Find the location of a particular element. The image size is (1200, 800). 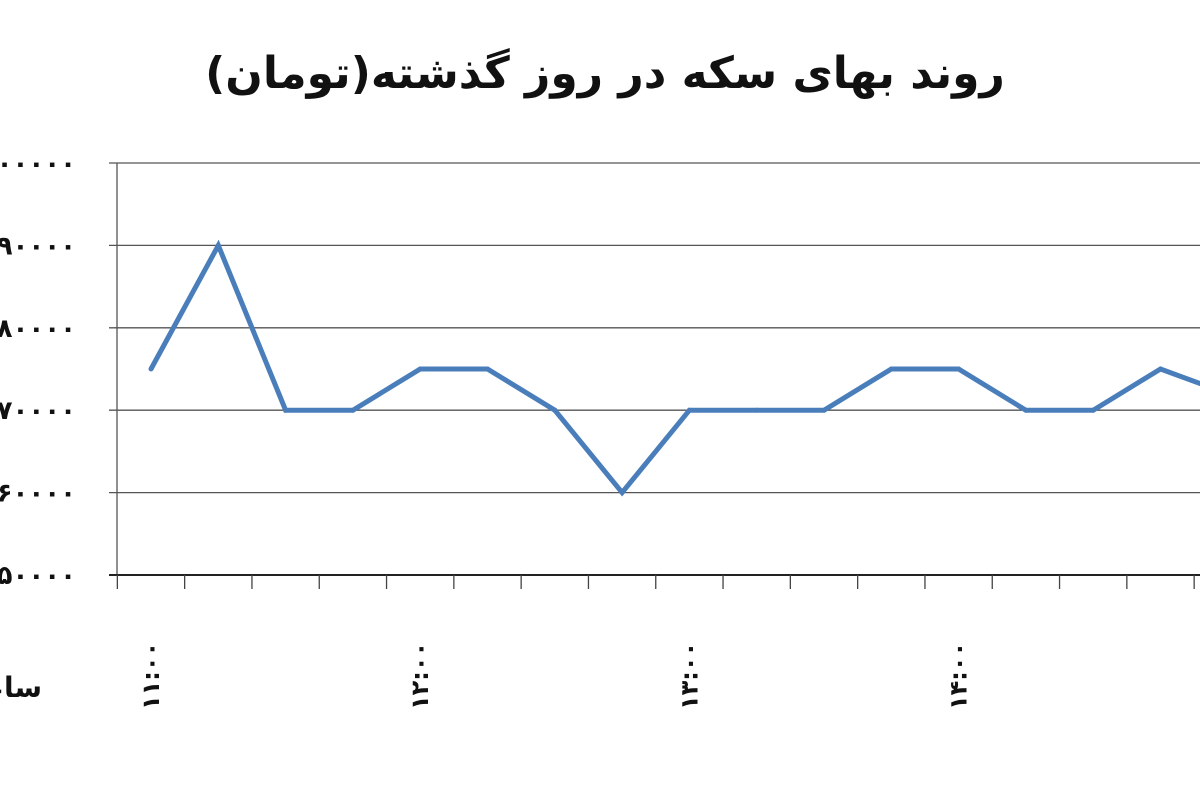

y-tick-label: ۸۷۰۰۰۰ is located at coordinates (38, 411).